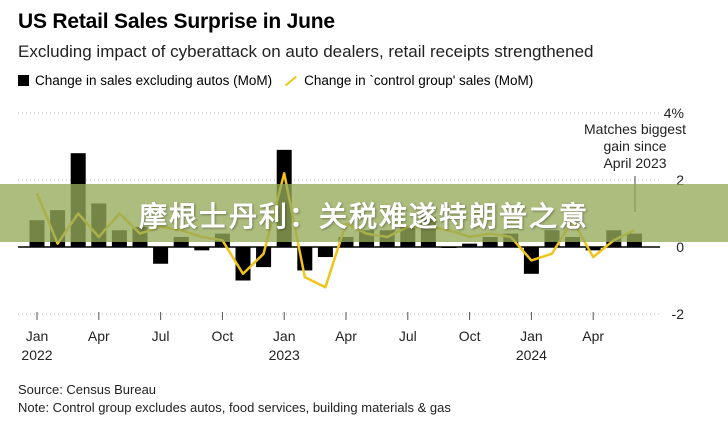  I want to click on x-year-label: 2024, so click(531, 355).